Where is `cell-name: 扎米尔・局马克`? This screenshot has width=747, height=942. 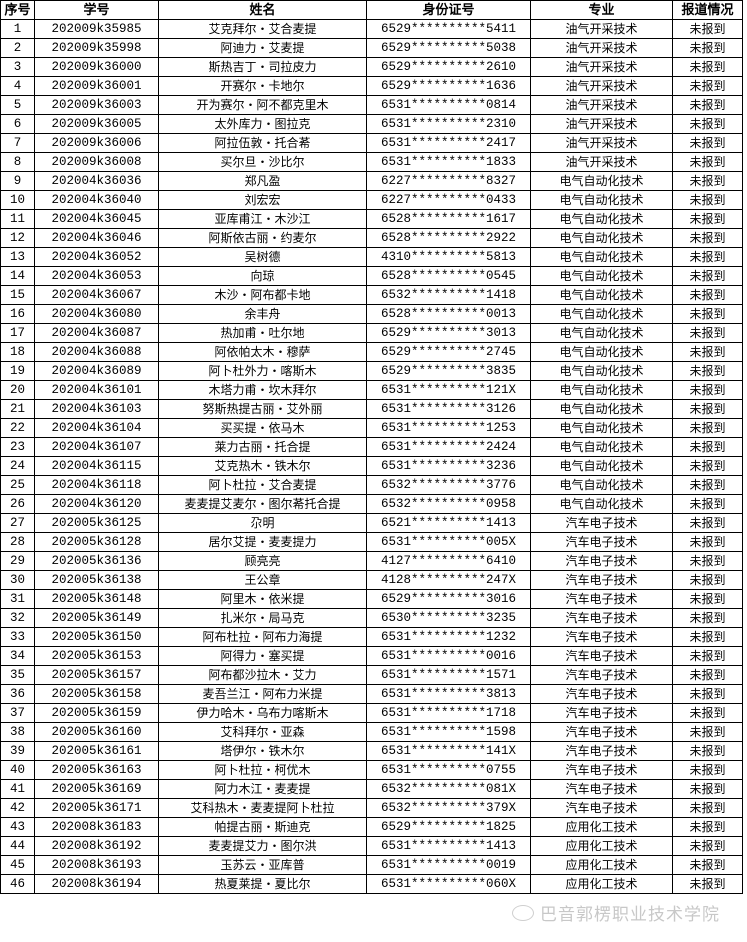
cell-name: 扎米尔・局马克 is located at coordinates (262, 618).